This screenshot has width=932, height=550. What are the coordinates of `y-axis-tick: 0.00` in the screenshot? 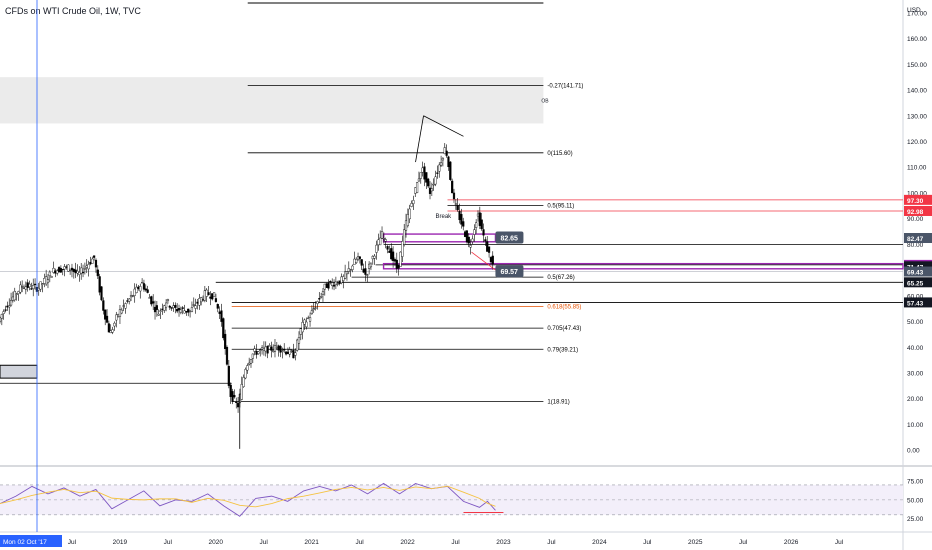 It's located at (913, 451).